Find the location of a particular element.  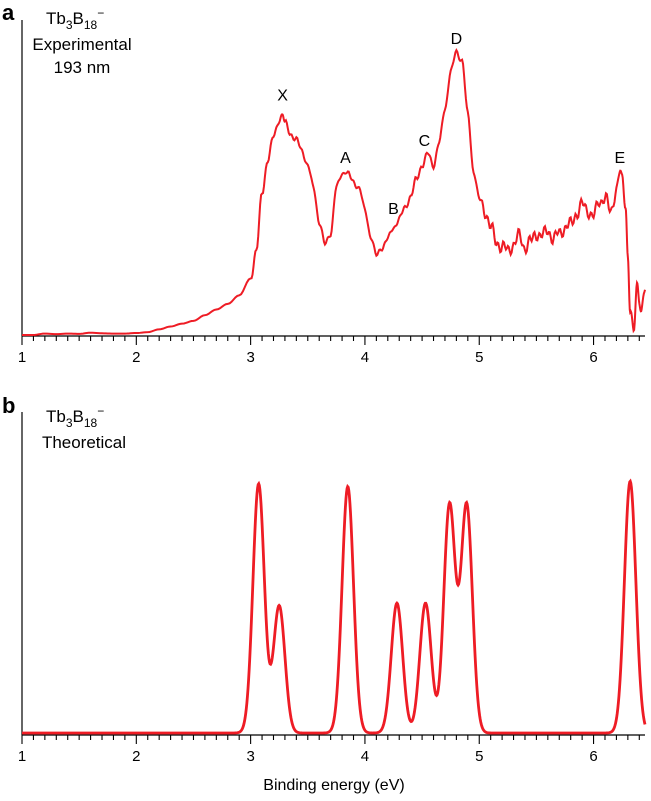

panel-b-title-sup: − is located at coordinates (100, 411).